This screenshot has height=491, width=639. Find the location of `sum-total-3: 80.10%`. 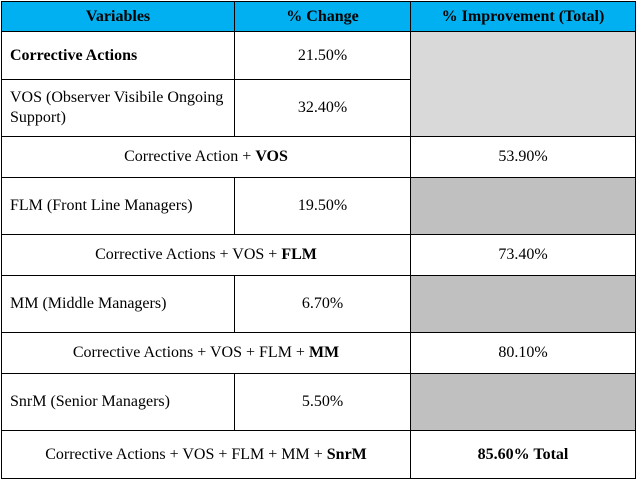

sum-total-3: 80.10% is located at coordinates (523, 353).